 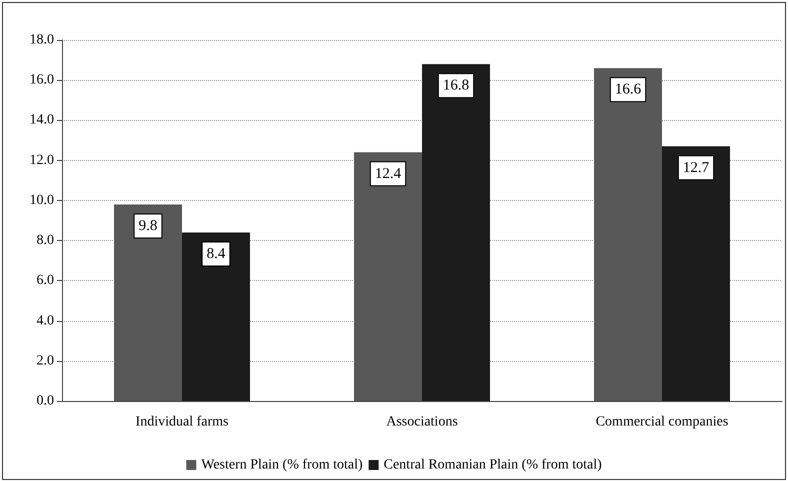 What do you see at coordinates (42, 200) in the screenshot?
I see `y-tick-label: 10.0` at bounding box center [42, 200].